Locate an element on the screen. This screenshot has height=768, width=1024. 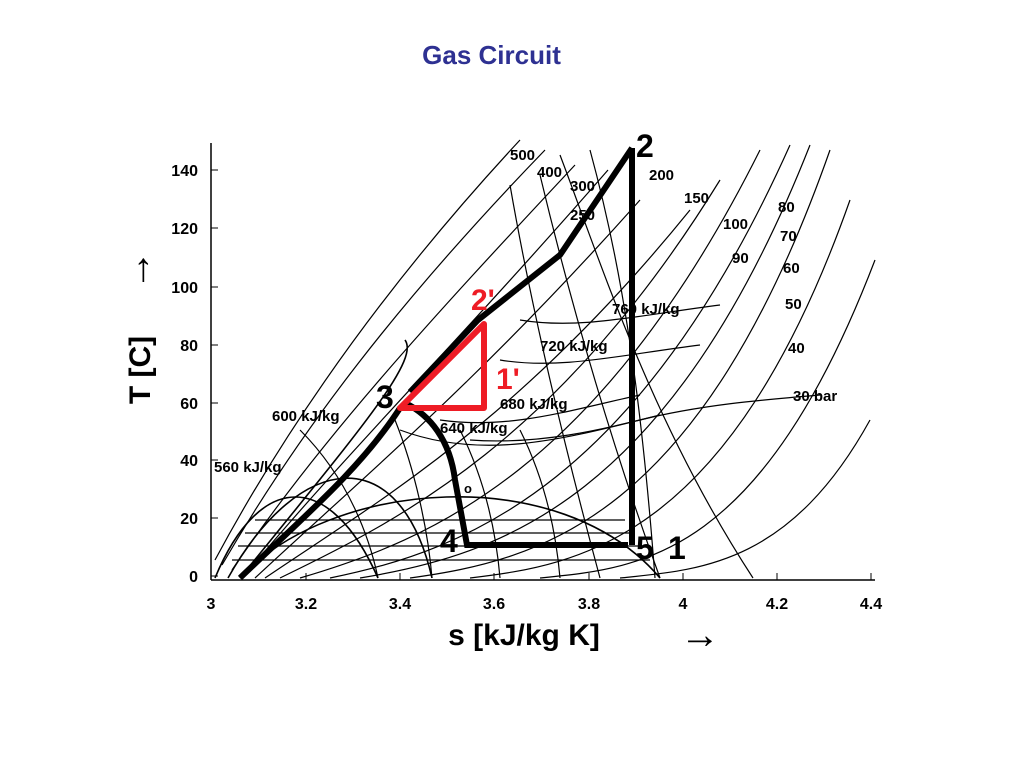
y-ticks is located at coordinates (214, 373).